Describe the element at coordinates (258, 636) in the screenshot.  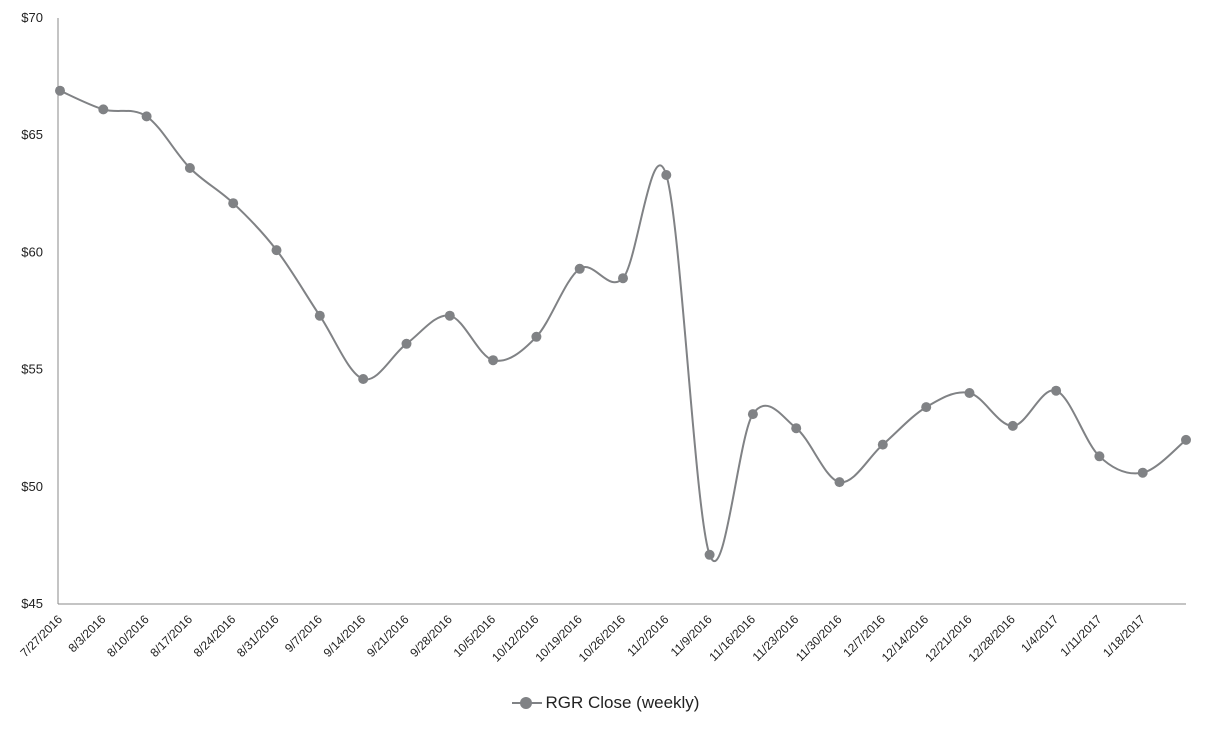
I see `x-tick-label: 8/31/2016` at that location.